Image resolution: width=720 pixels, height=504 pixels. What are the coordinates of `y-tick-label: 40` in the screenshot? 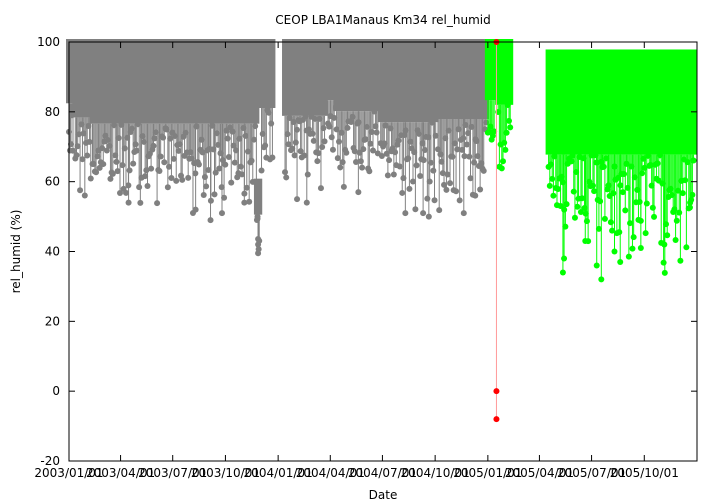 It's located at (52, 252).